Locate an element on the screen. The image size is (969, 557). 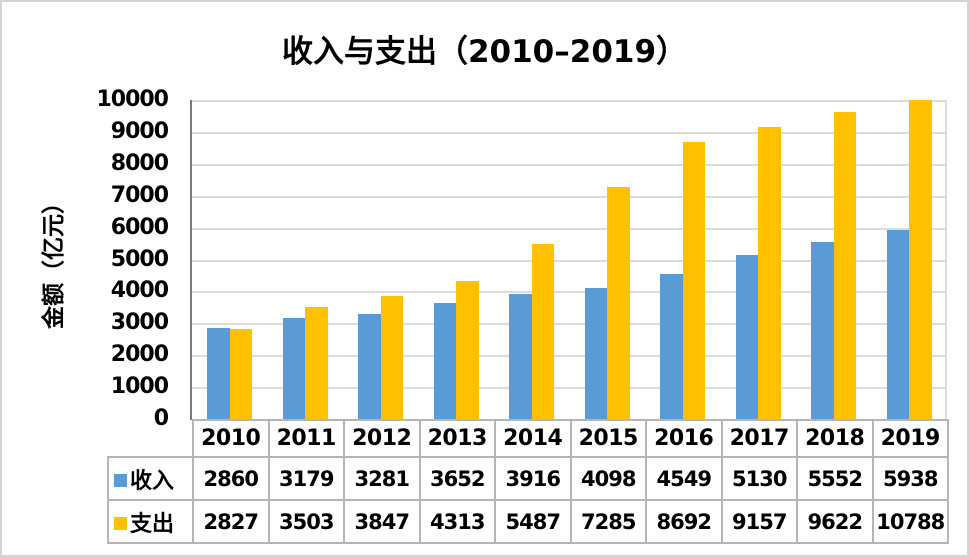
year-column-header: 2018 is located at coordinates (835, 438).